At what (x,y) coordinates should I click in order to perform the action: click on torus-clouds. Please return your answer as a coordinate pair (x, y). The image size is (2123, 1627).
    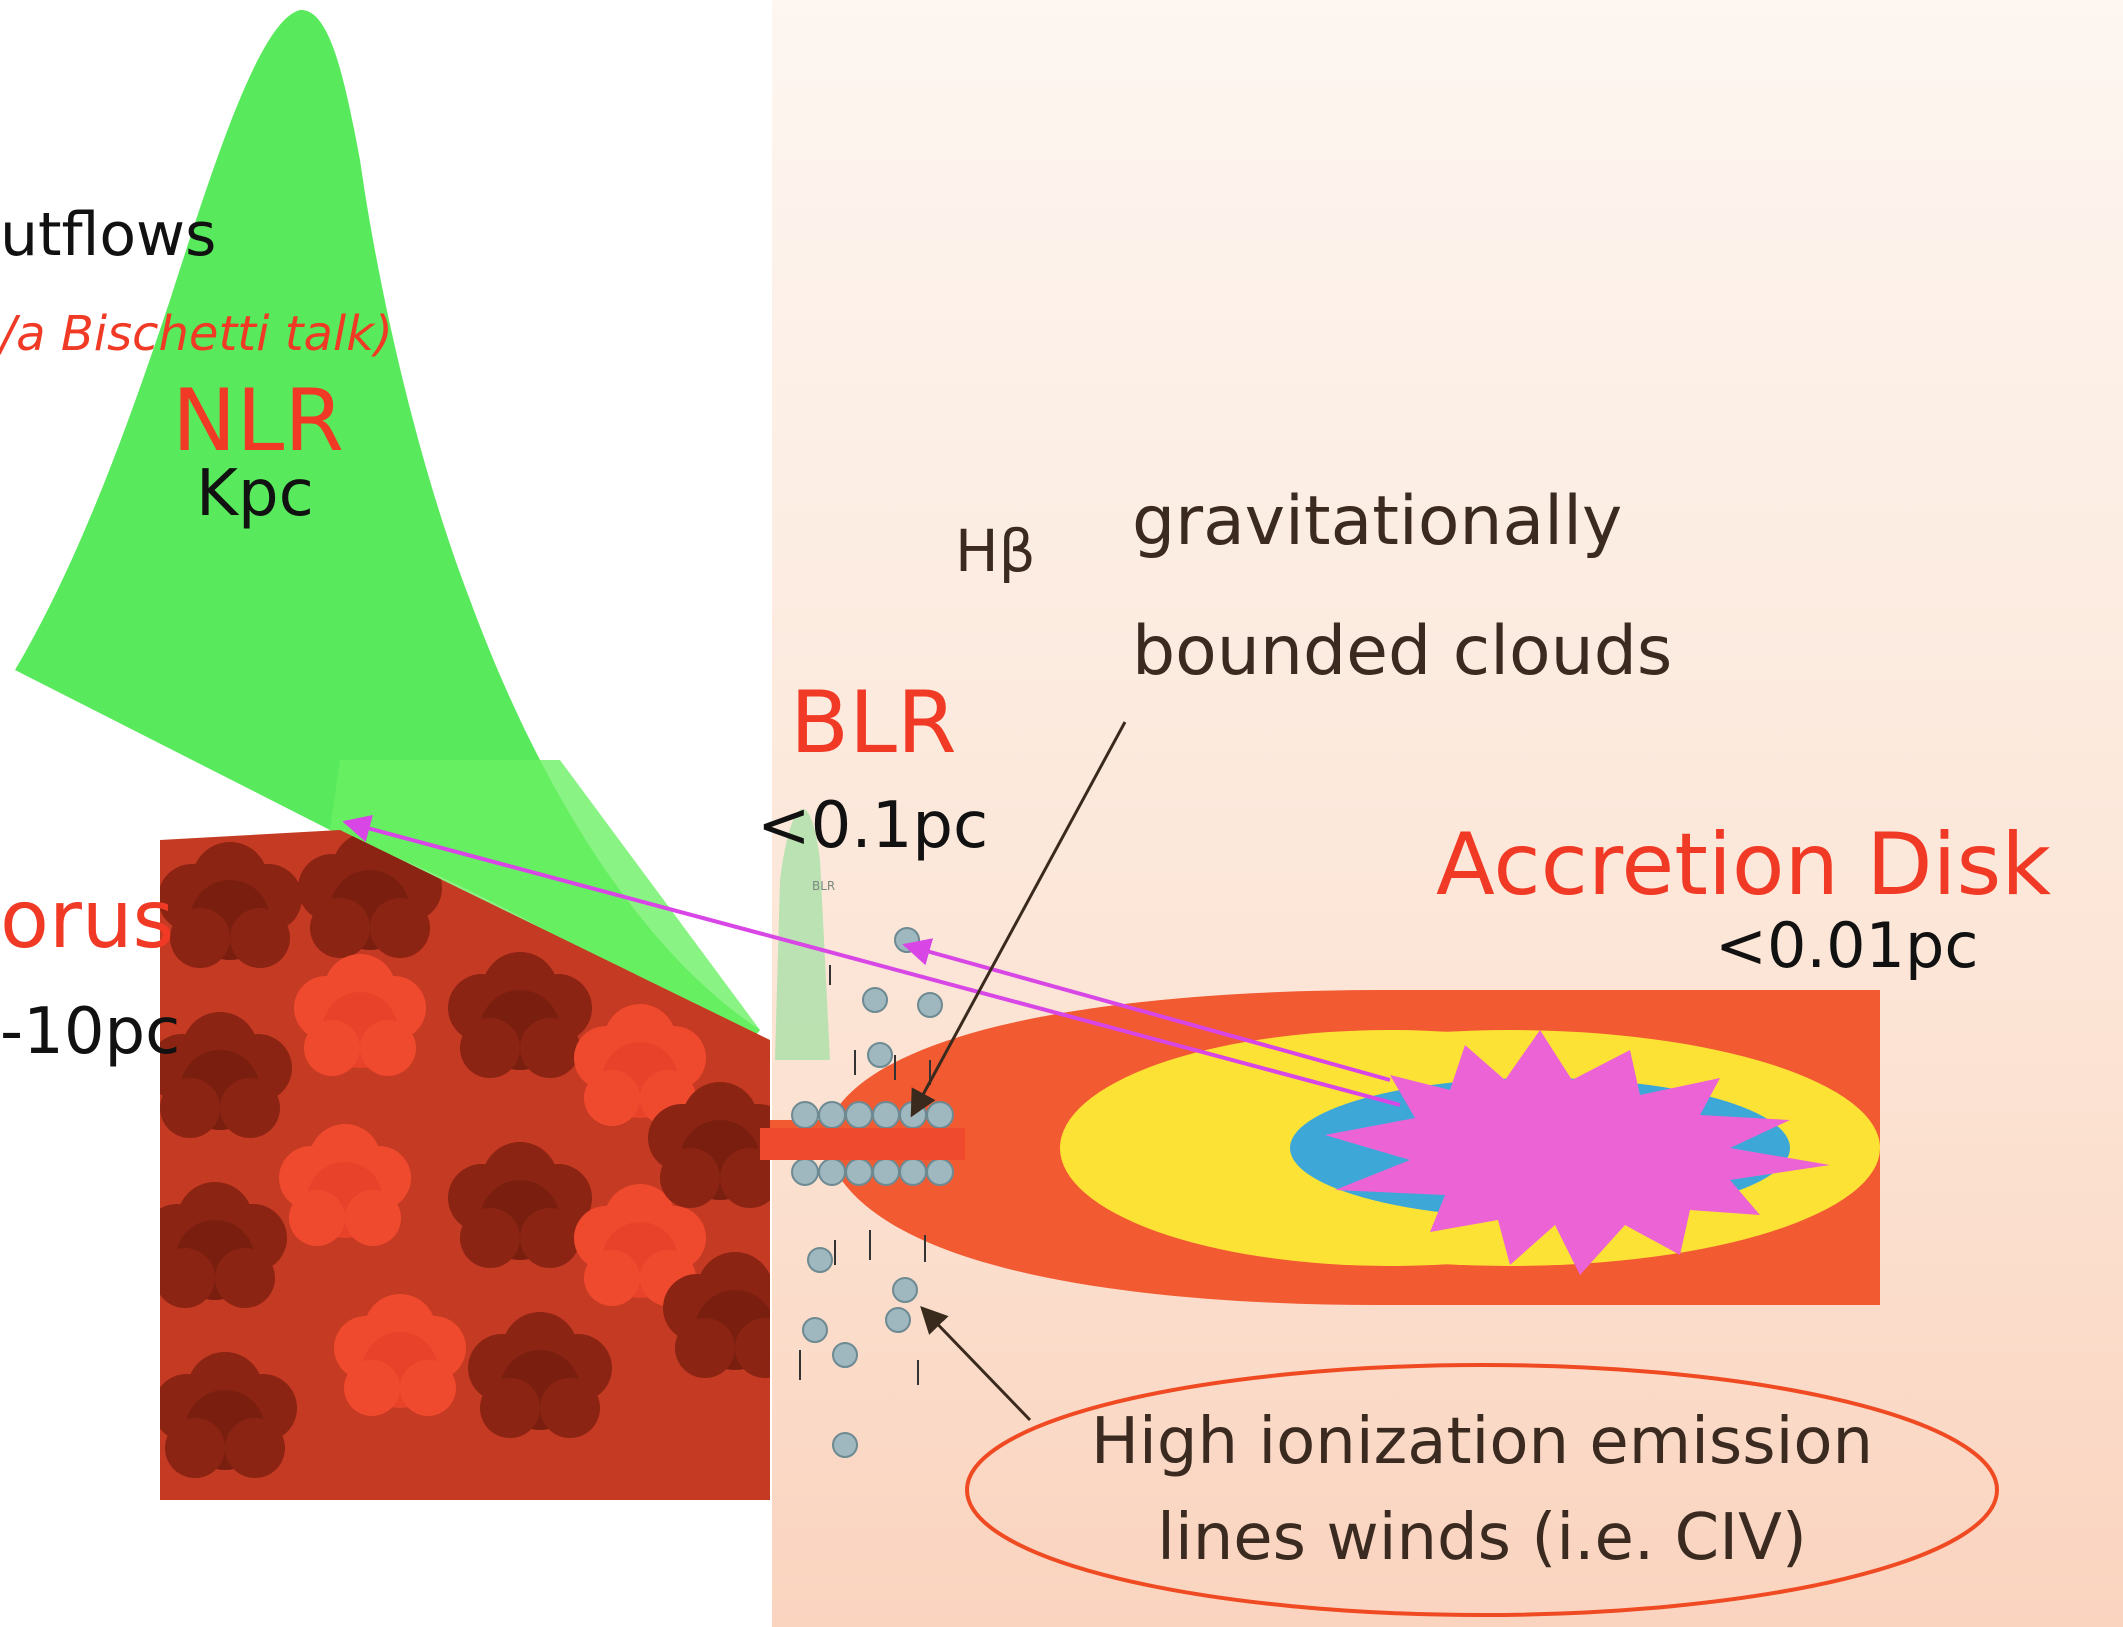
    Looking at the image, I should click on (465, 1165).